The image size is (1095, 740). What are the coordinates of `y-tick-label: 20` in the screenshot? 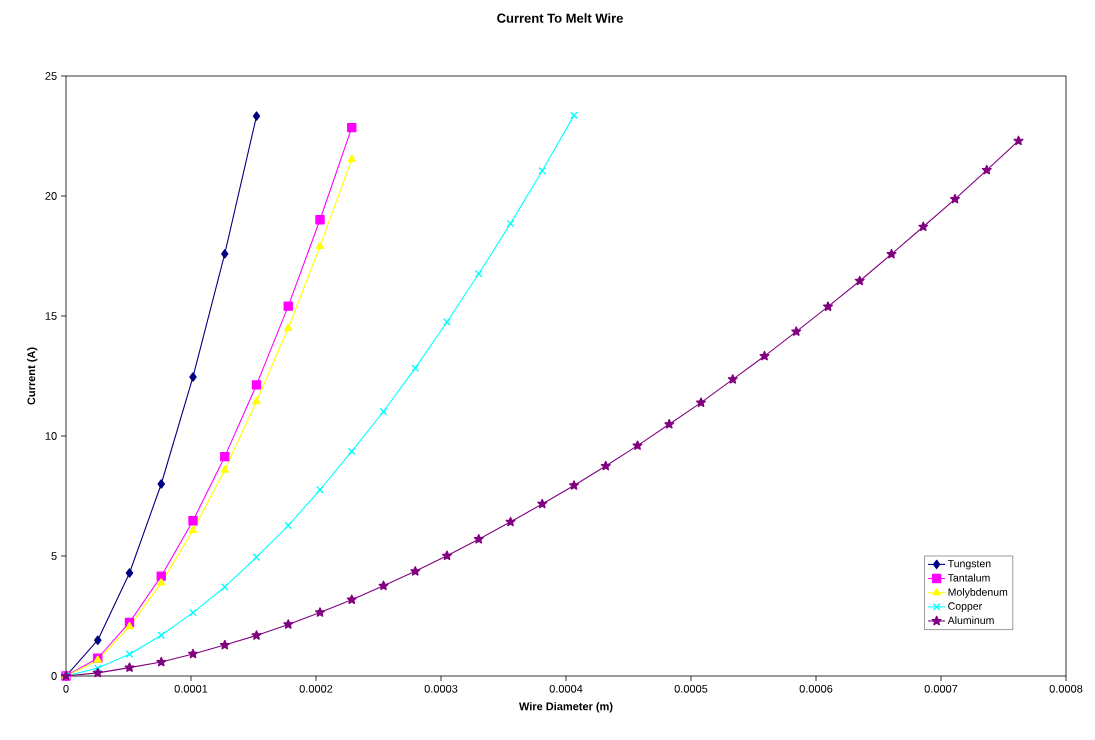 It's located at (51, 196).